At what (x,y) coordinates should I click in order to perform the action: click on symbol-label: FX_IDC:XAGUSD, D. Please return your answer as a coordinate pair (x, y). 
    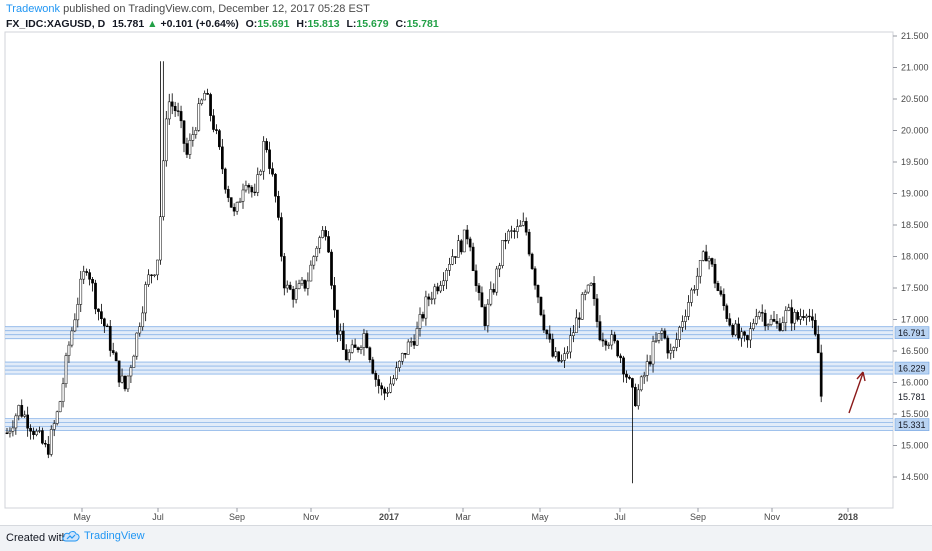
    Looking at the image, I should click on (56, 24).